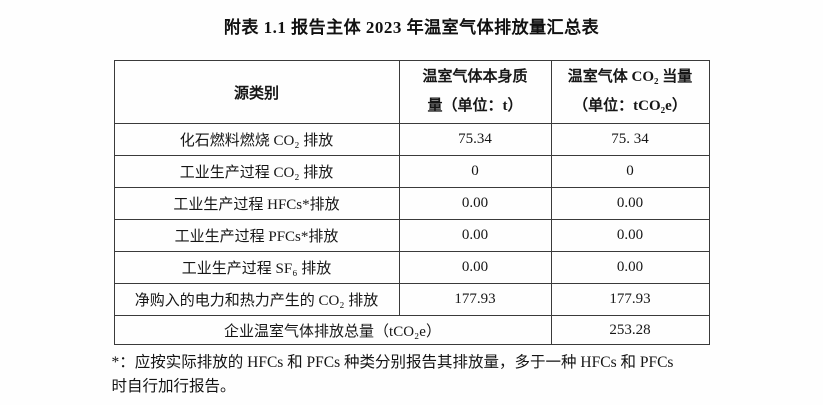 This screenshot has height=405, width=823. Describe the element at coordinates (630, 299) in the screenshot. I see `row-co2e-value: 177.93` at that location.